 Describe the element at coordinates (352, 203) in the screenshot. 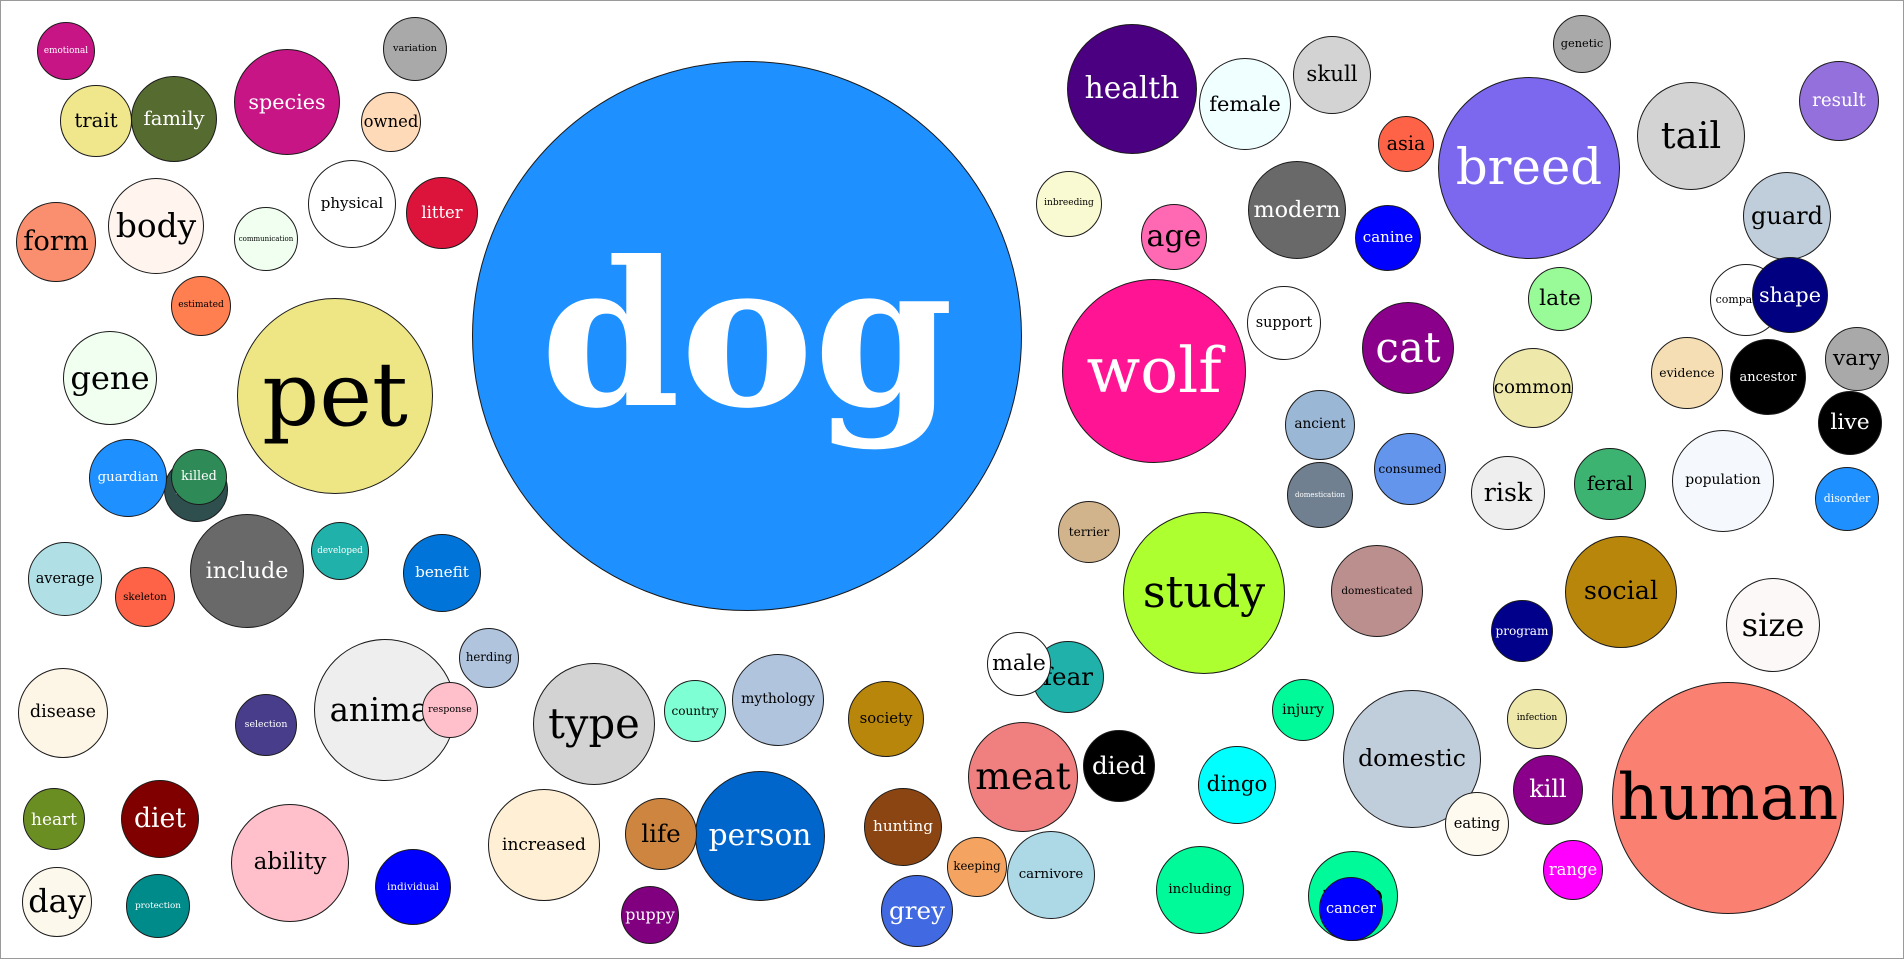

I see `word-label: physical` at that location.